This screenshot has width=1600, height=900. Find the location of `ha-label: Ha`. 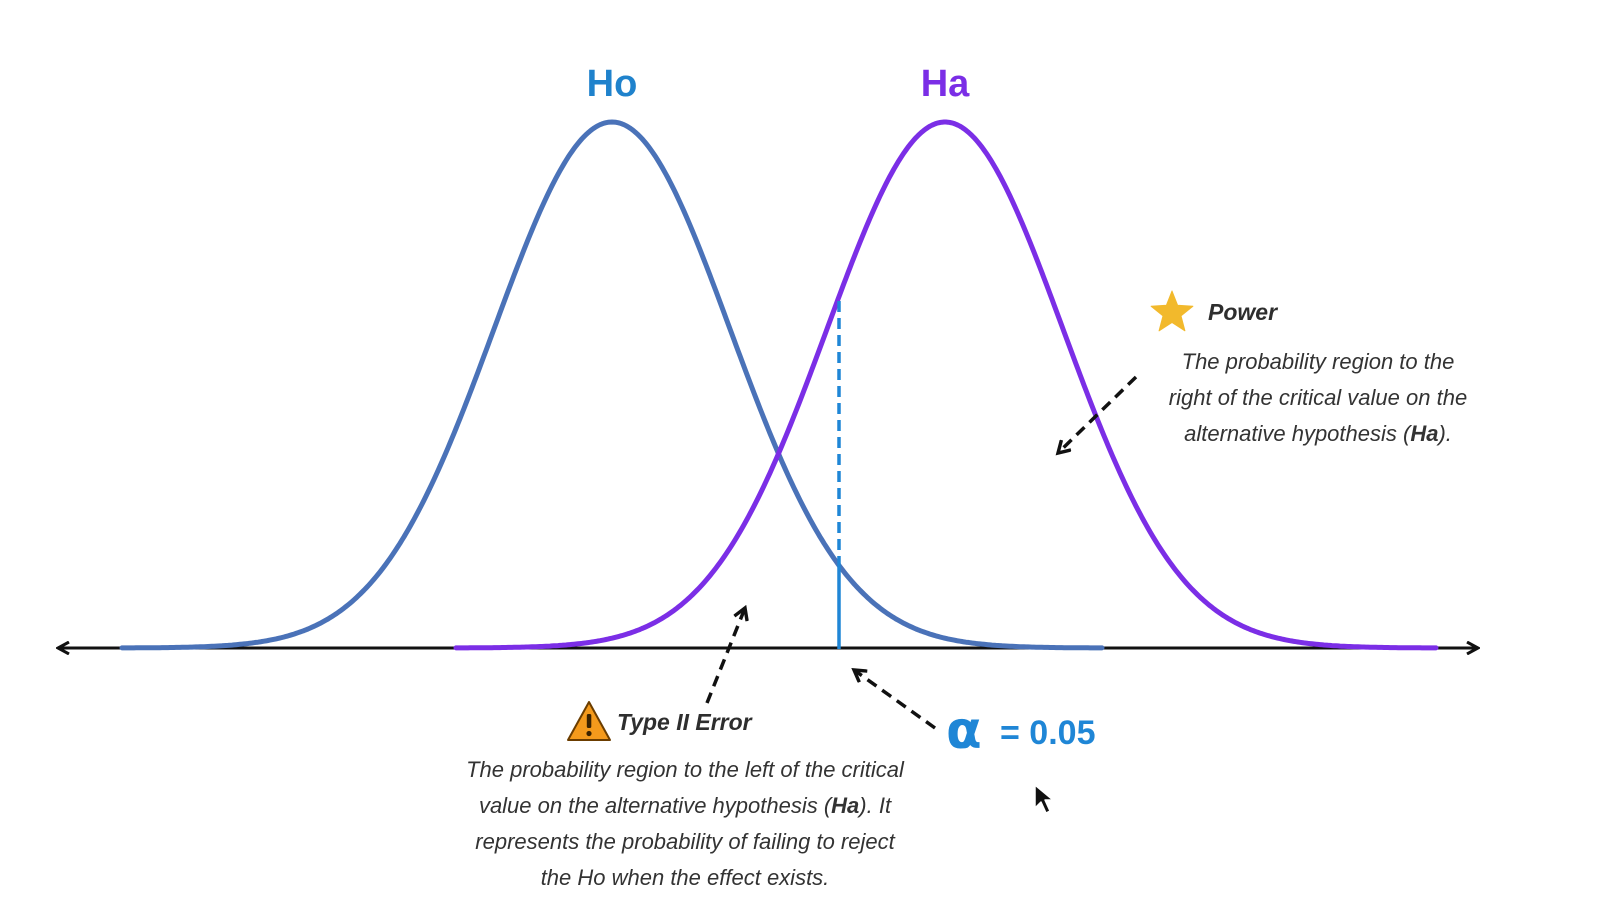

ha-label: Ha is located at coordinates (945, 84).